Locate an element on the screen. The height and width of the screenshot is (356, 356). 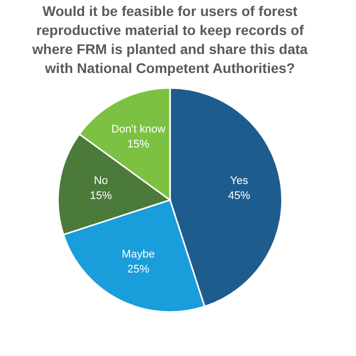
data-label: 45% is located at coordinates (239, 196).